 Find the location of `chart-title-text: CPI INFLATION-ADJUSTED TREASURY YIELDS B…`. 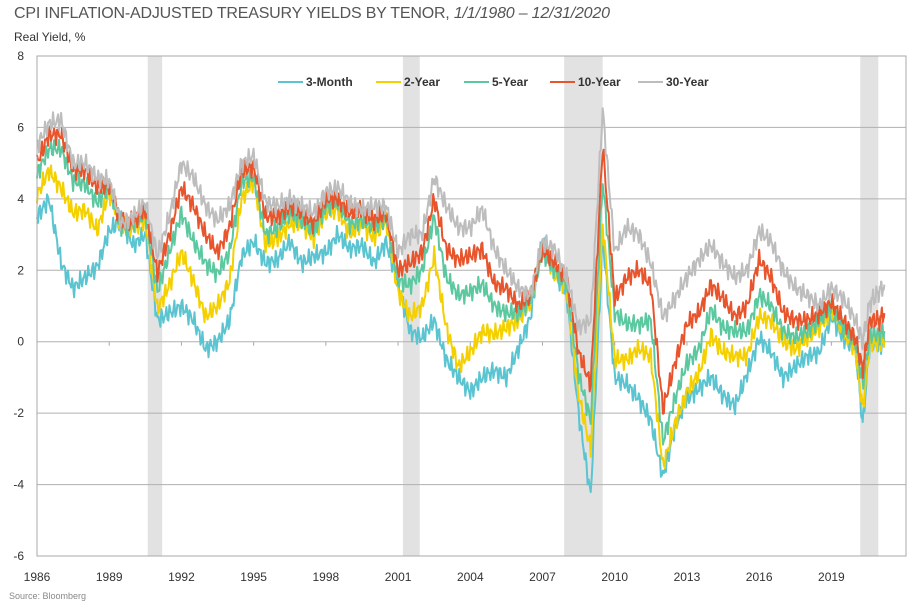

chart-title-text: CPI INFLATION-ADJUSTED TREASURY YIELDS B… is located at coordinates (232, 13).